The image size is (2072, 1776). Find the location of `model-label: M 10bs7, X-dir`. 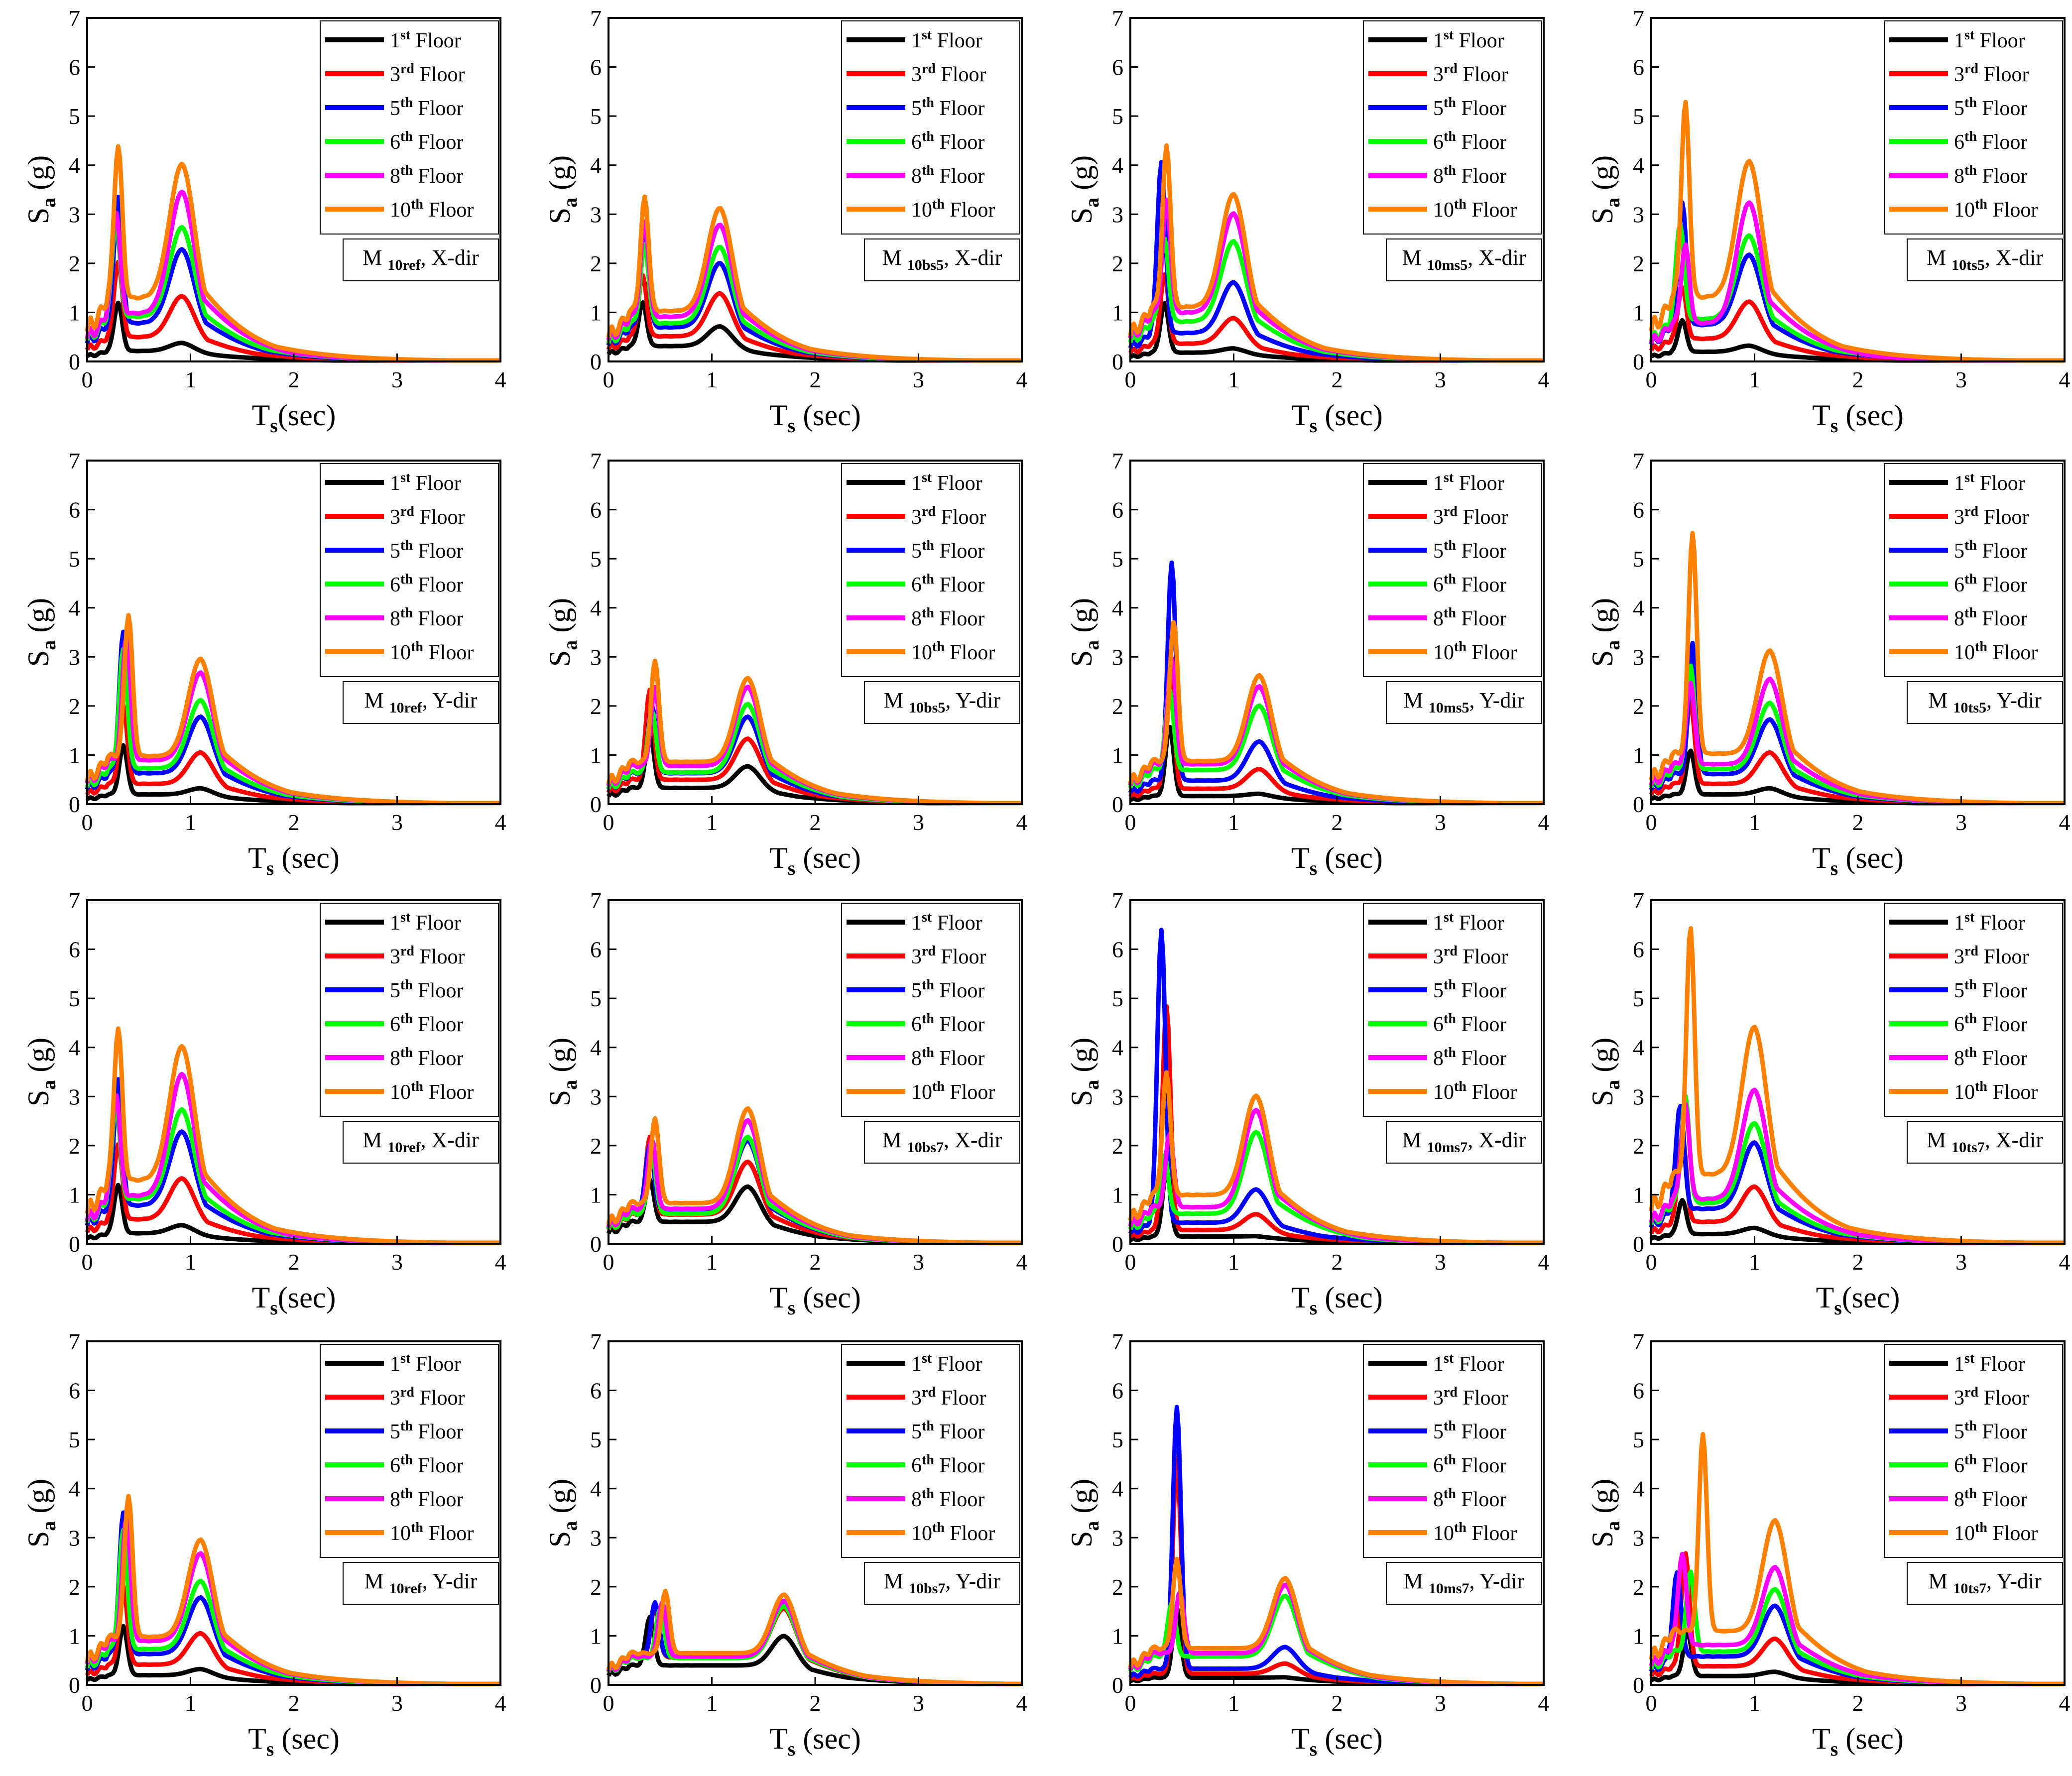

model-label: M 10bs7, X-dir is located at coordinates (942, 1142).